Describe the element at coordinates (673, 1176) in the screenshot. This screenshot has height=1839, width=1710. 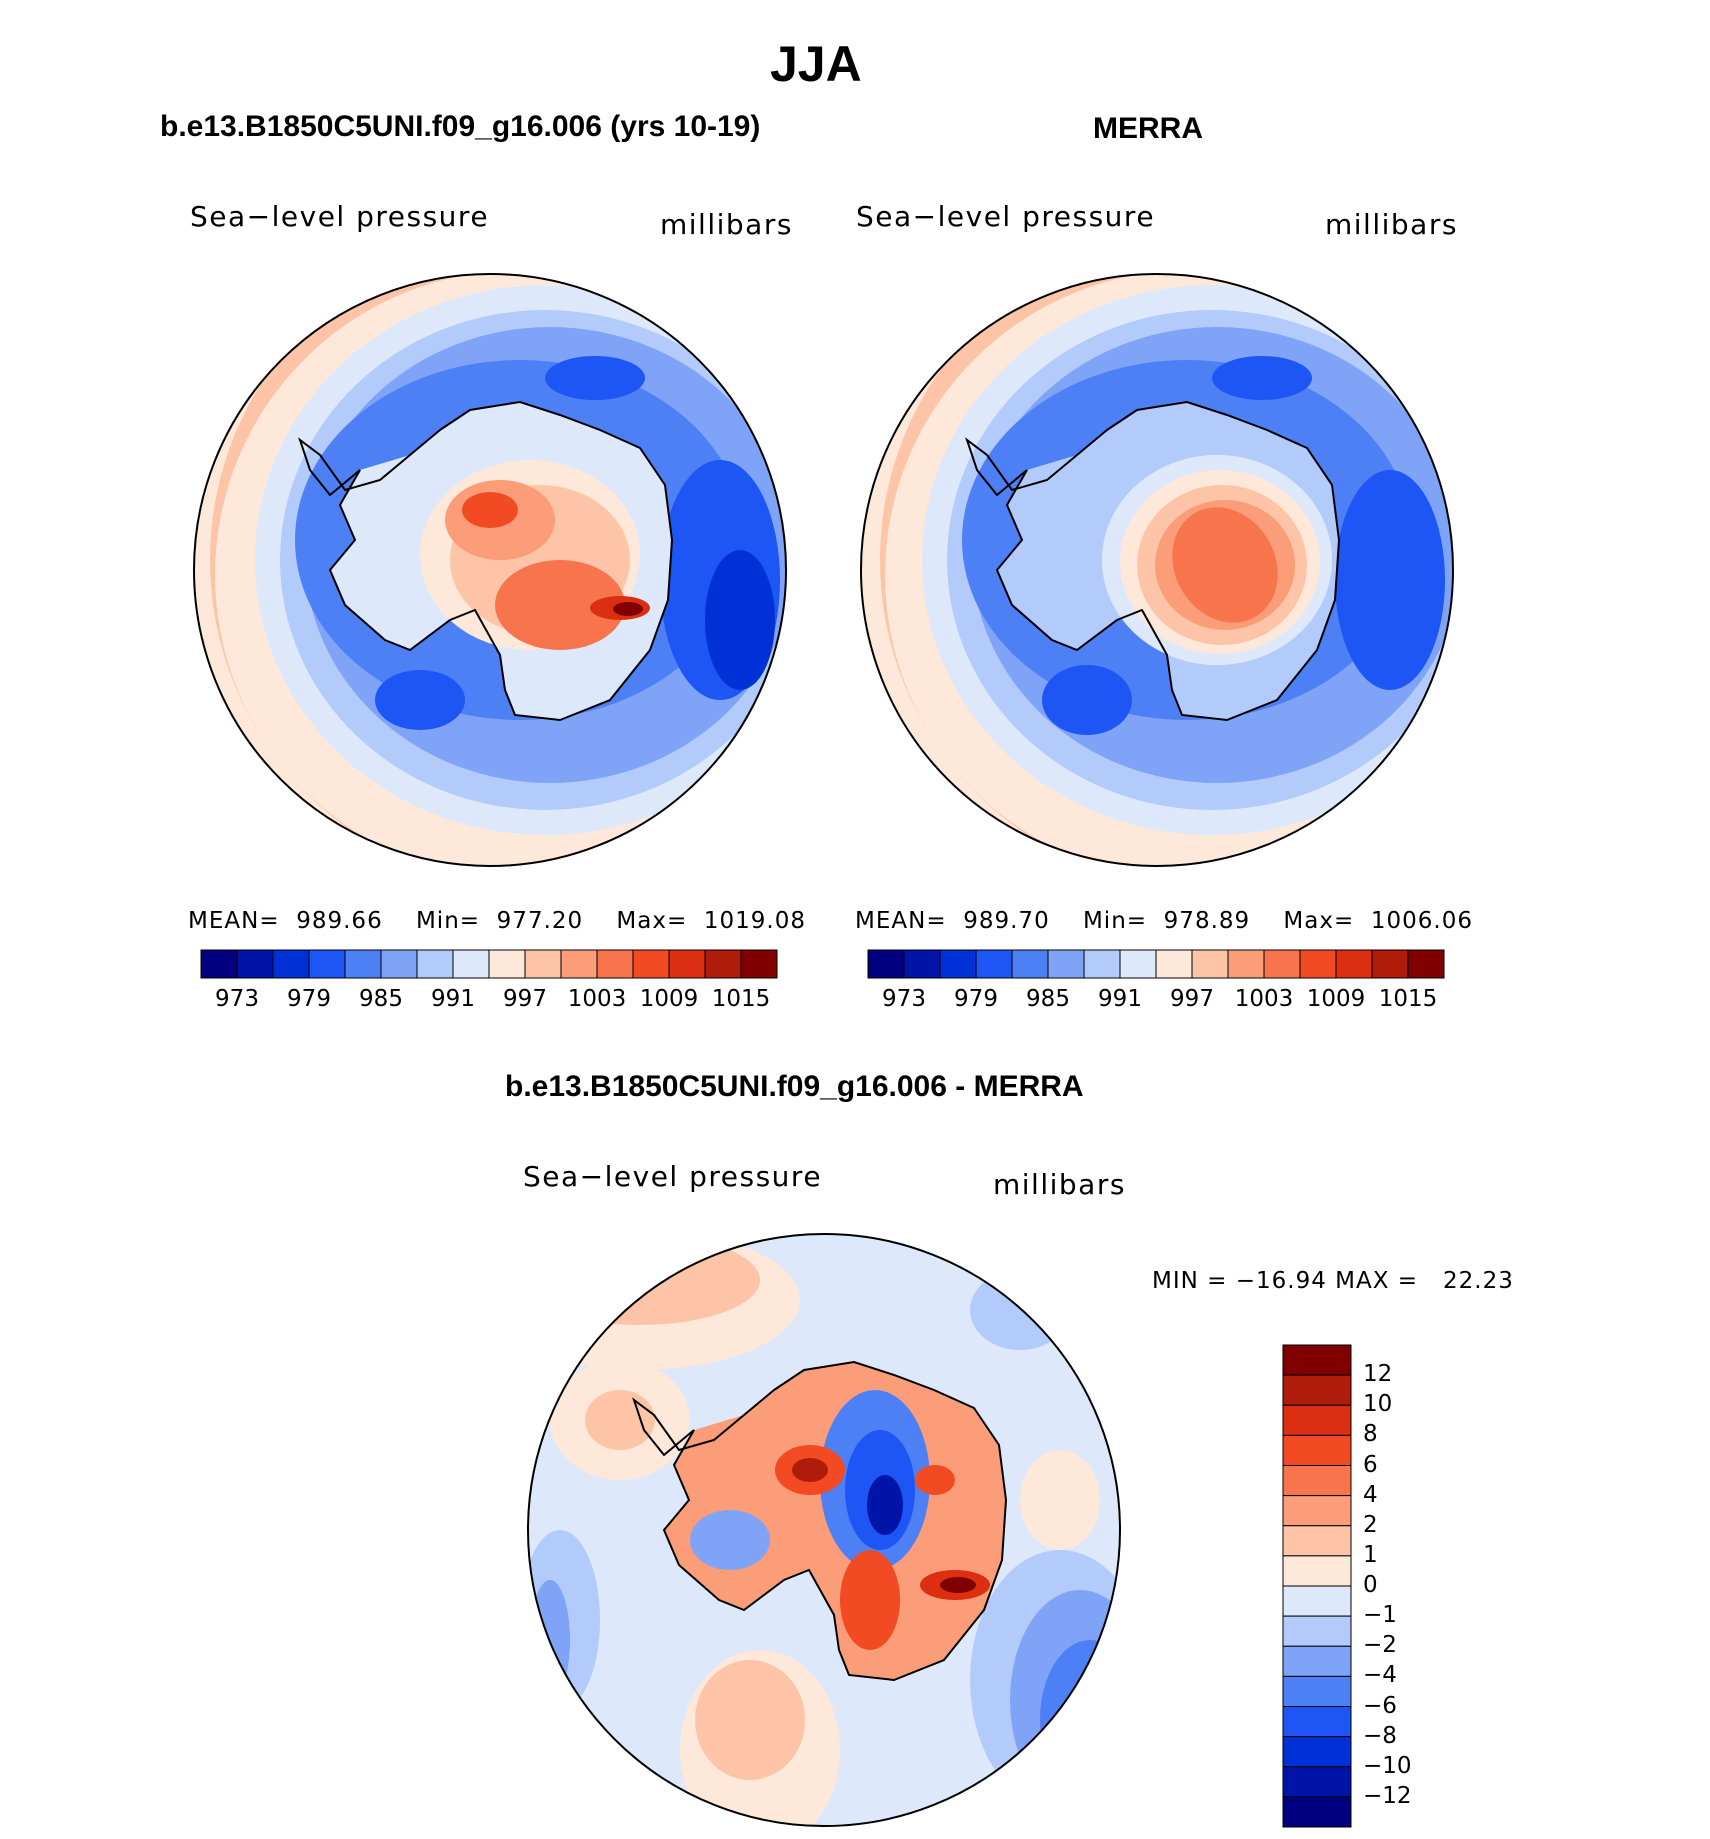
I see `diff-variable-label: Sea−level pressure` at that location.